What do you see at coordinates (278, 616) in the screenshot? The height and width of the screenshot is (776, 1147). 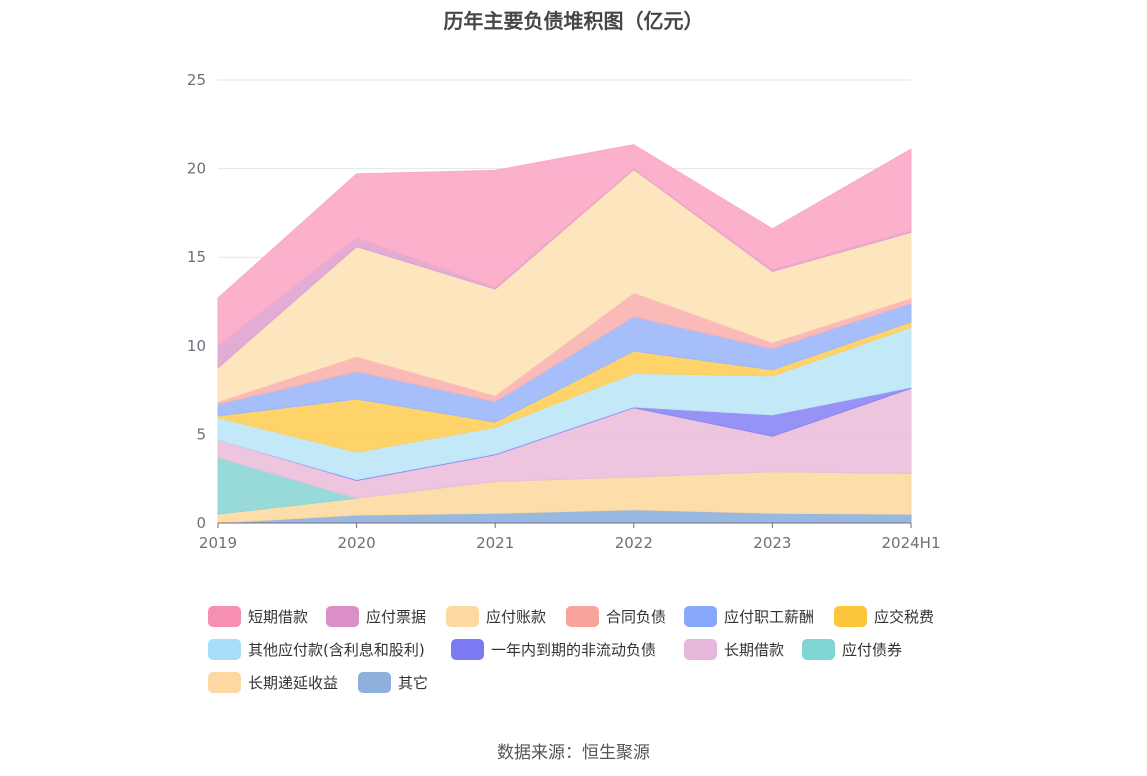 I see `legend-label: 短期借款` at bounding box center [278, 616].